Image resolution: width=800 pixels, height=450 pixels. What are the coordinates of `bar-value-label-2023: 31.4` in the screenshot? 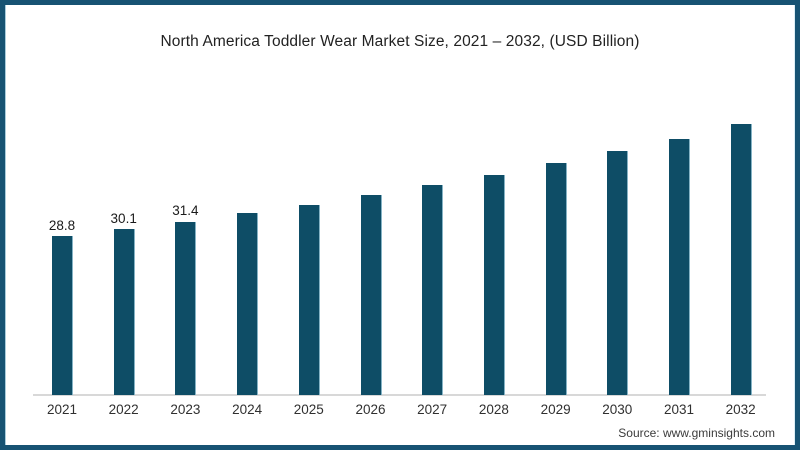 It's located at (185, 211).